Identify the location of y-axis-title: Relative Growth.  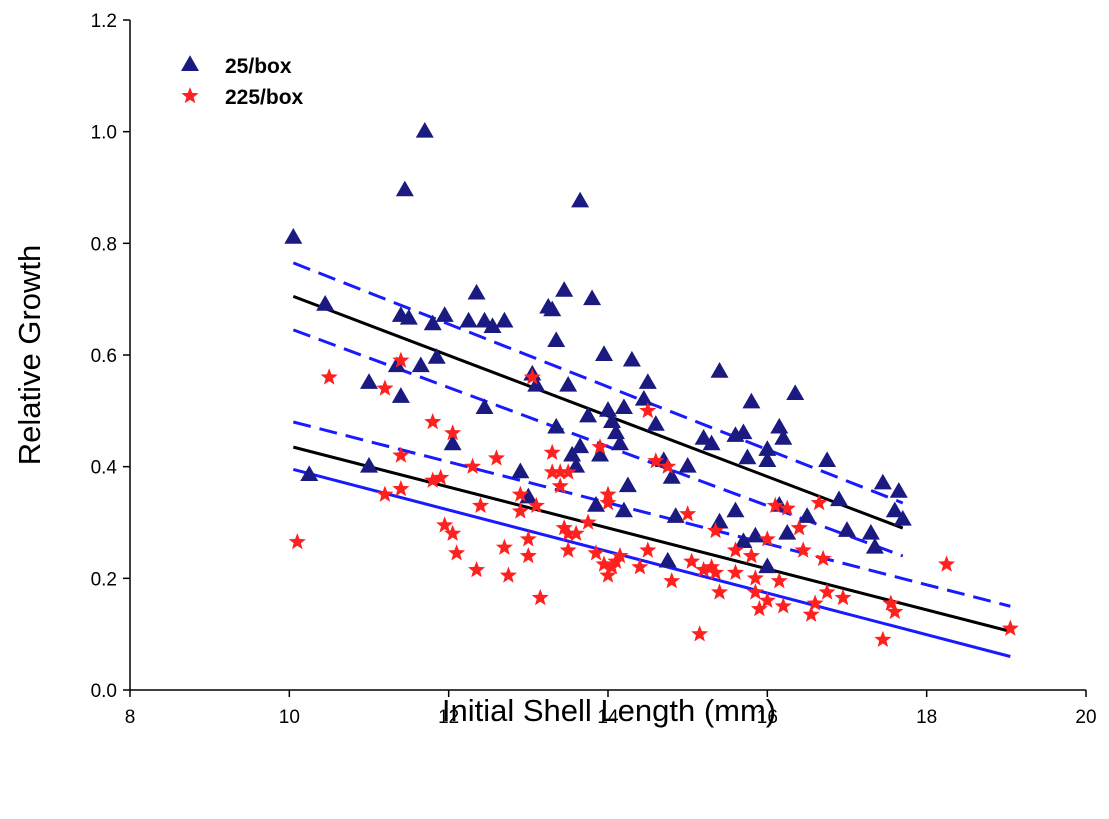
(29, 355).